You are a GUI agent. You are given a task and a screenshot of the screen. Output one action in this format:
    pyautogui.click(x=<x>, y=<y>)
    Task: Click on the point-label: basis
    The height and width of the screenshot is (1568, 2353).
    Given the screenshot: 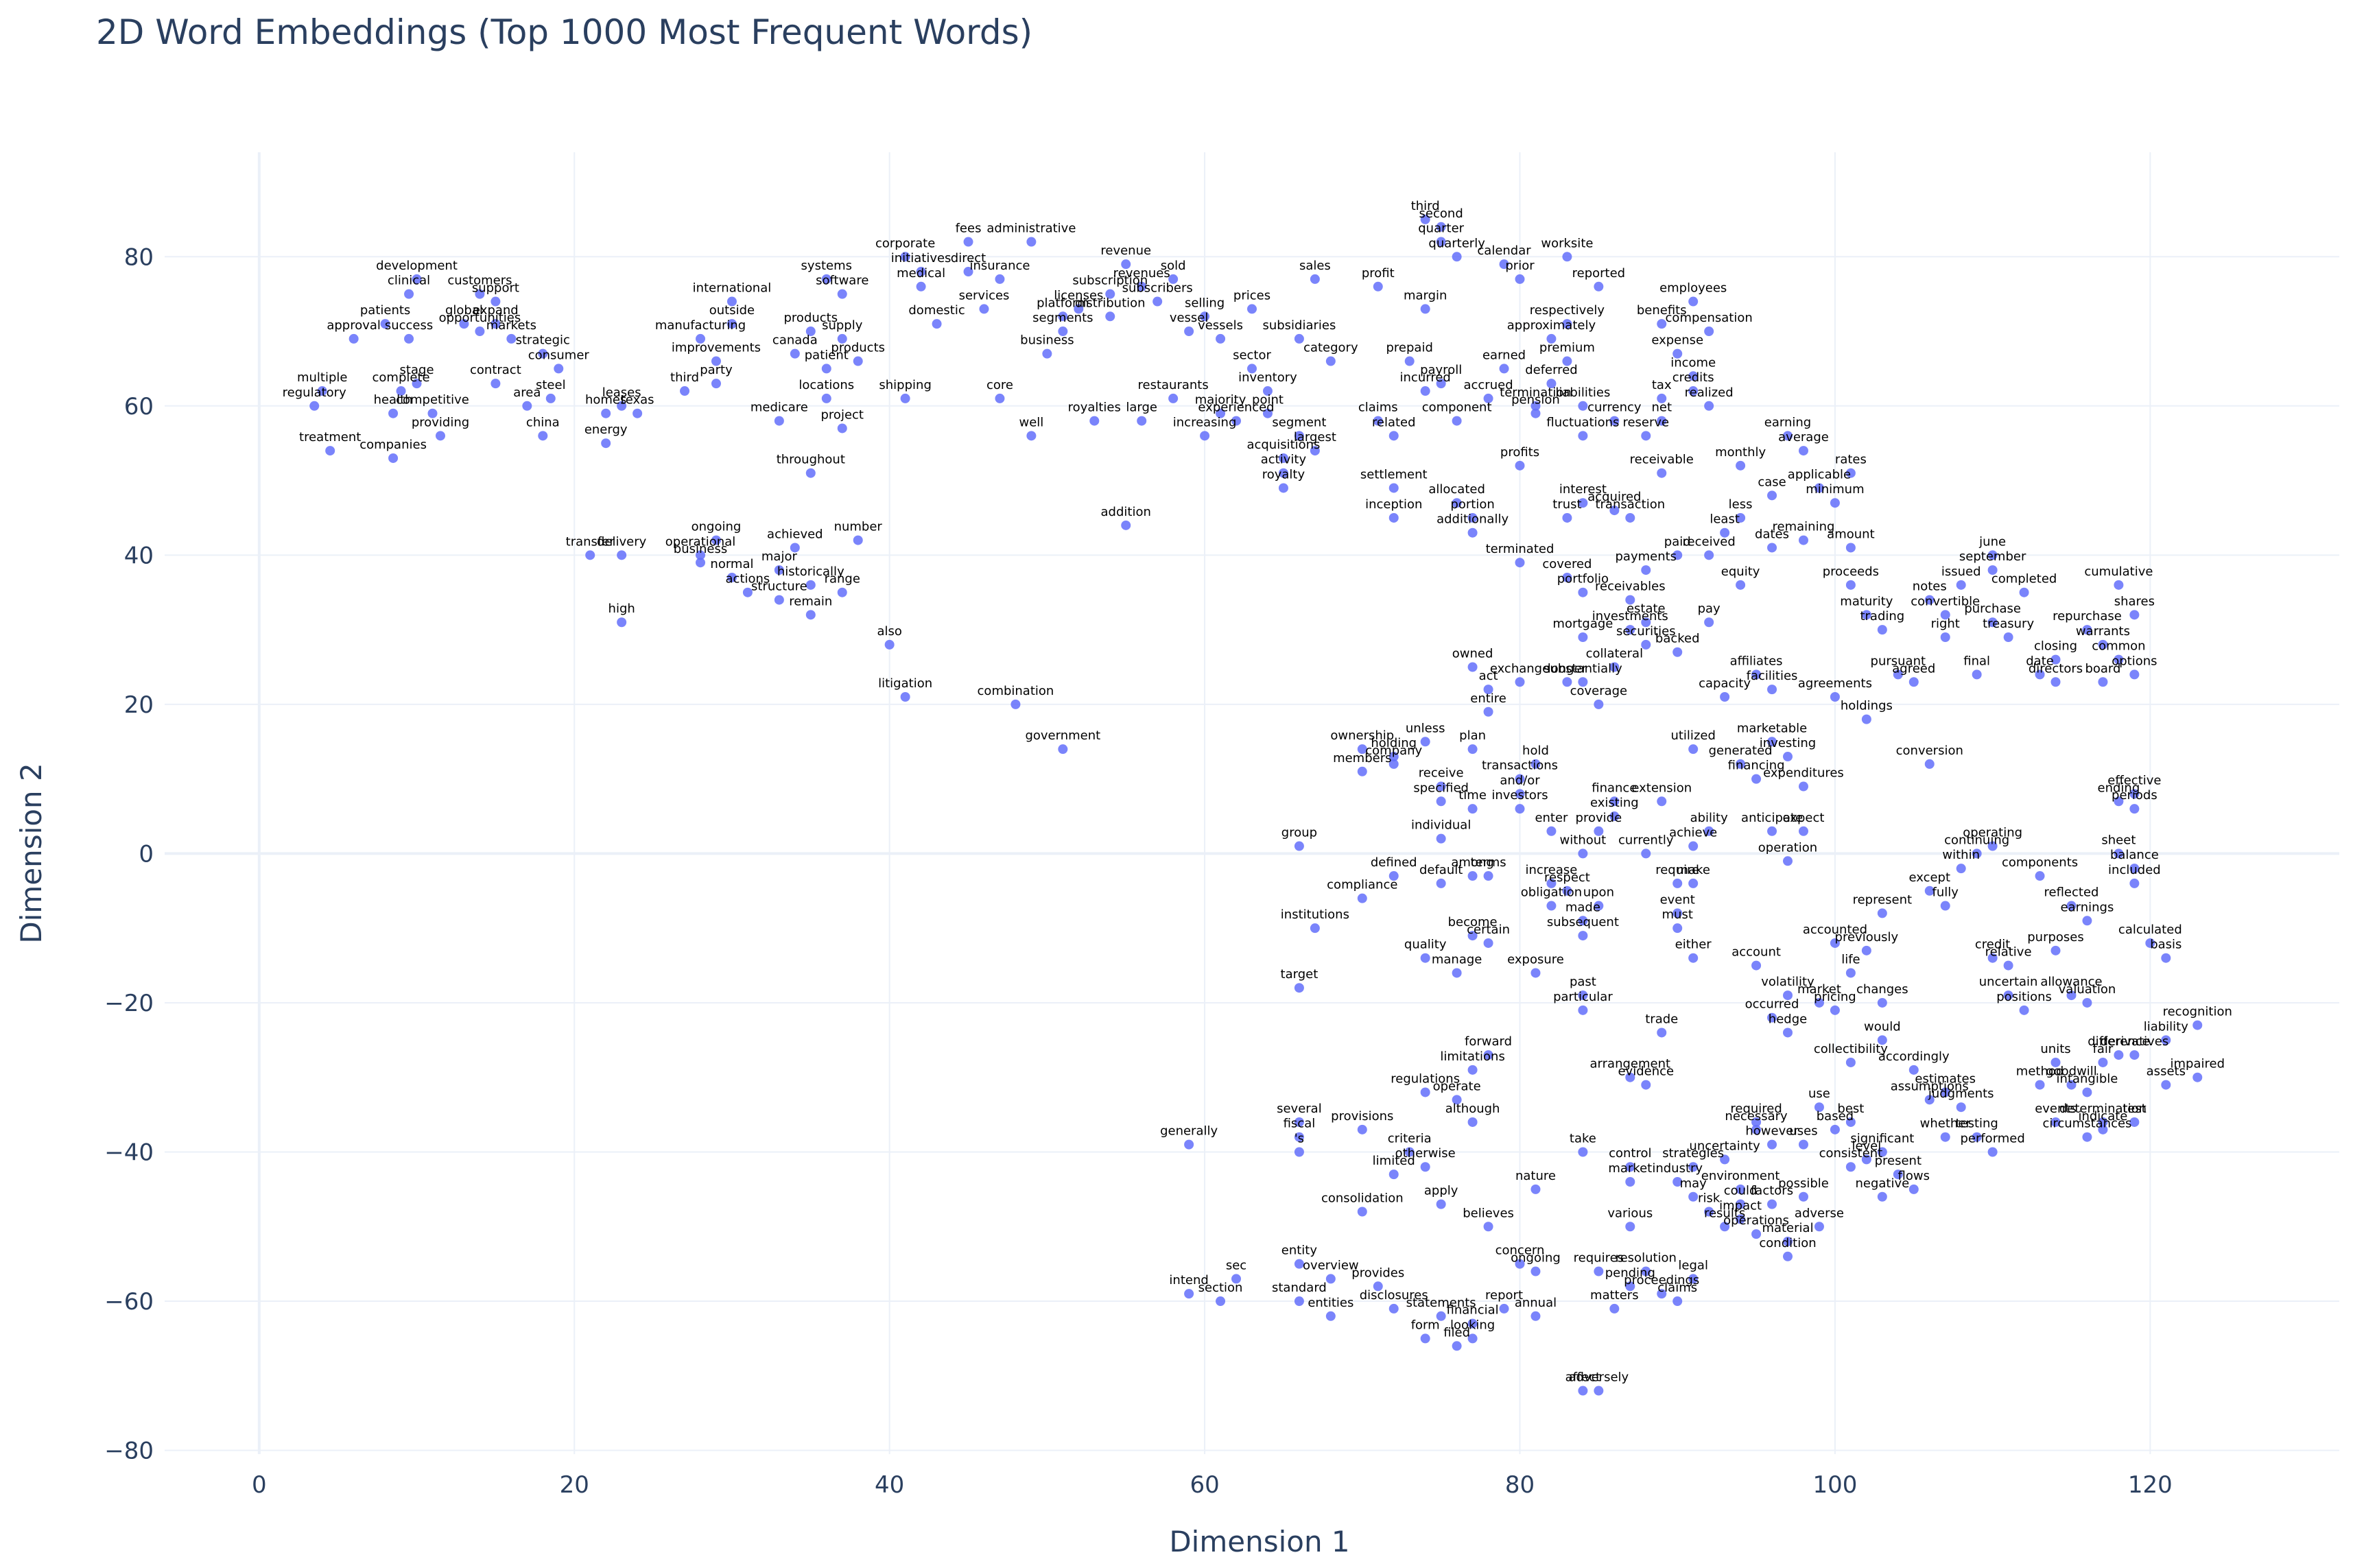 What is the action you would take?
    pyautogui.click(x=2165, y=945)
    